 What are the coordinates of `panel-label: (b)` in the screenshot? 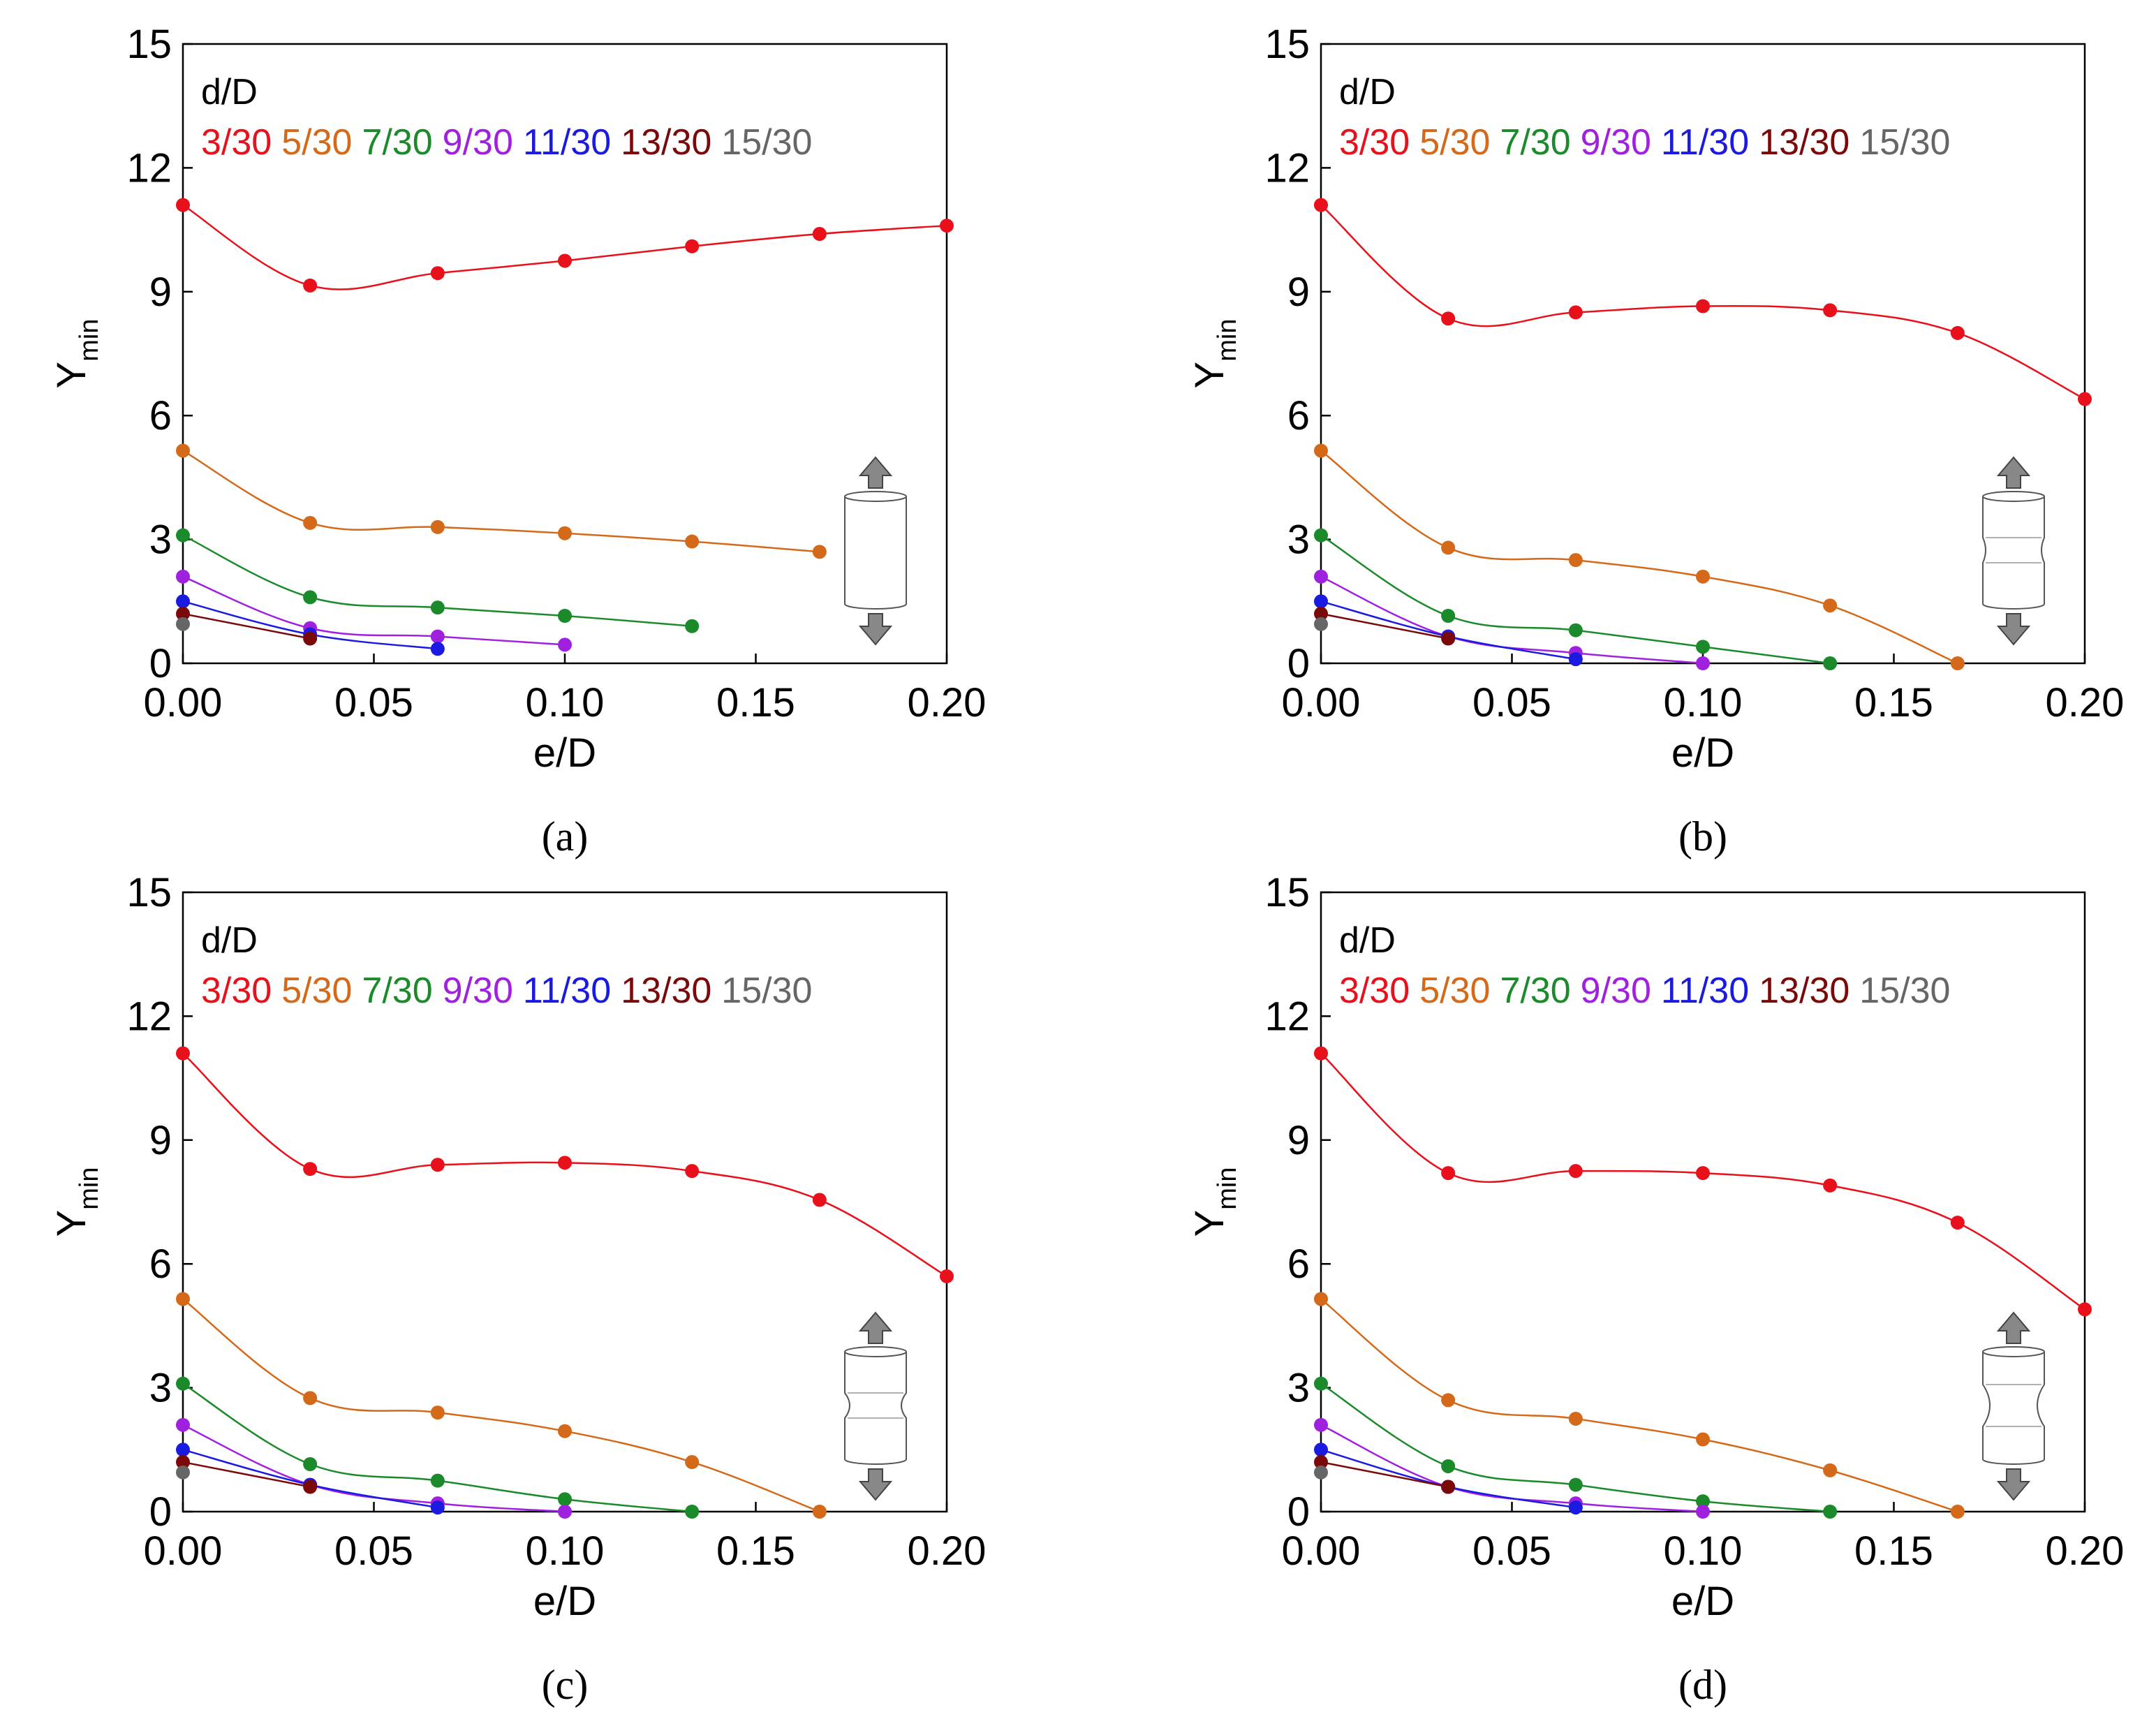 It's located at (1703, 836).